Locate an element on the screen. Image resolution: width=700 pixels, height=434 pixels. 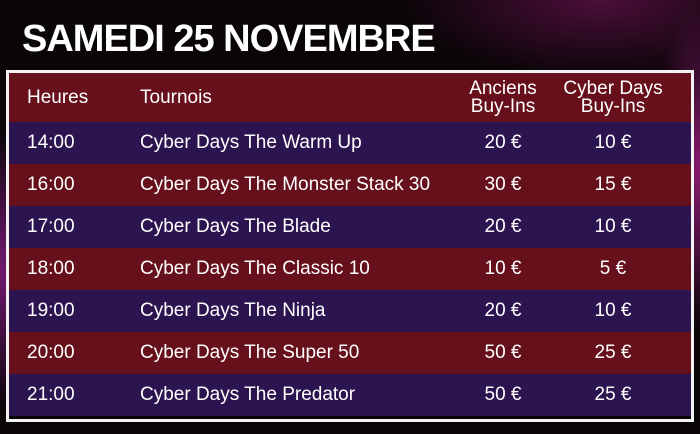
cell-text: 15 € is located at coordinates (613, 184).